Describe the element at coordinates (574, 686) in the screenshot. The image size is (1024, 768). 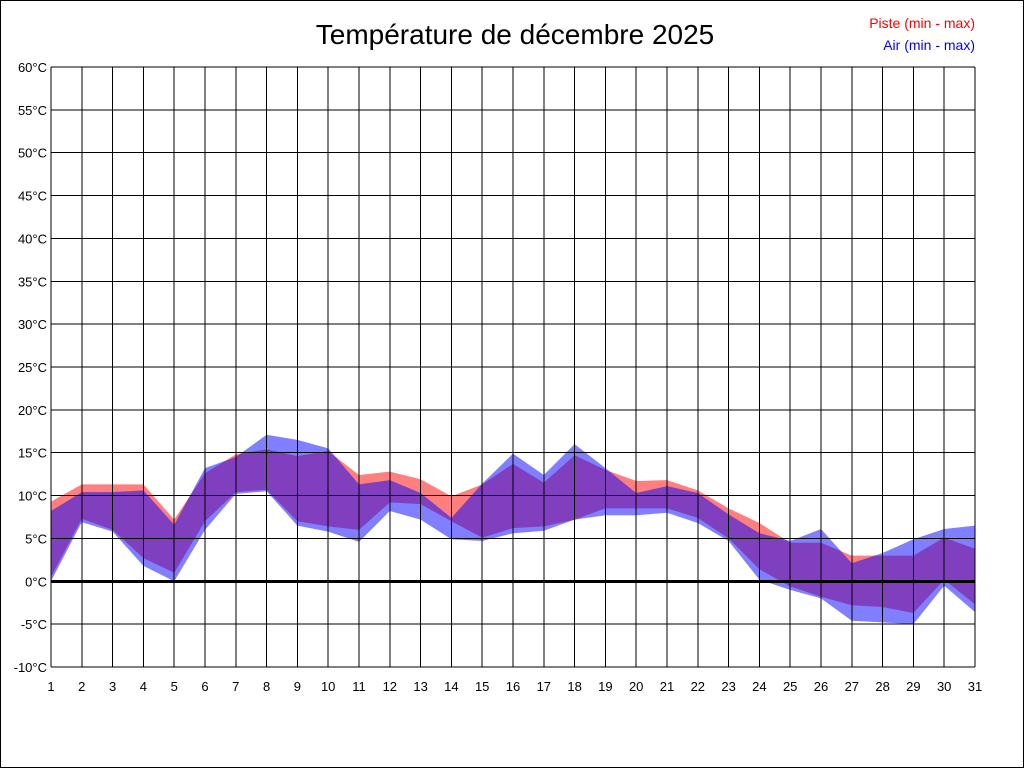
I see `x-tick-label: 18` at that location.